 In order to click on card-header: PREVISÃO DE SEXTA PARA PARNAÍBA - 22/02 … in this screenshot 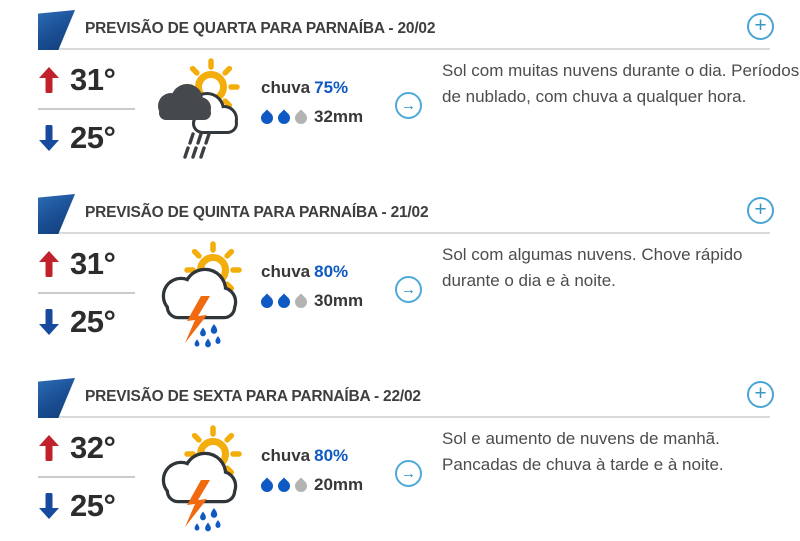, I will do `click(406, 398)`.